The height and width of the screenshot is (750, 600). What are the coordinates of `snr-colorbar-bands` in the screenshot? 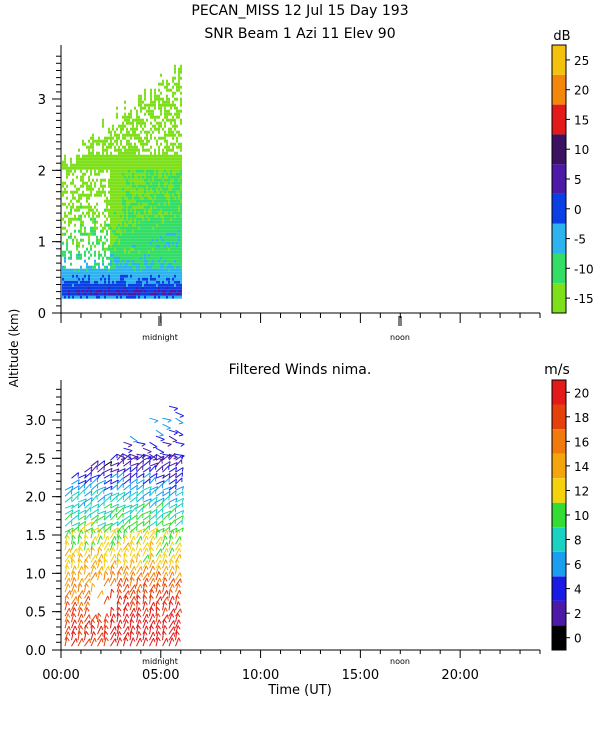 It's located at (559, 179).